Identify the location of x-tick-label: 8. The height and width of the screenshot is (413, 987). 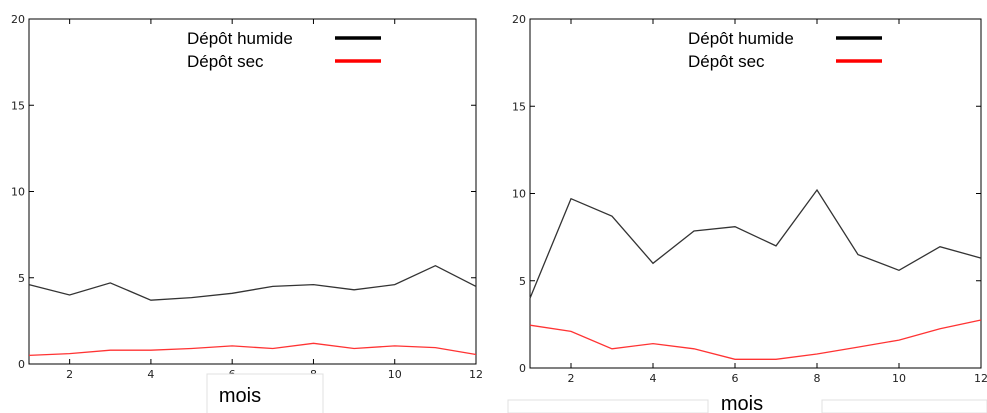
(817, 378).